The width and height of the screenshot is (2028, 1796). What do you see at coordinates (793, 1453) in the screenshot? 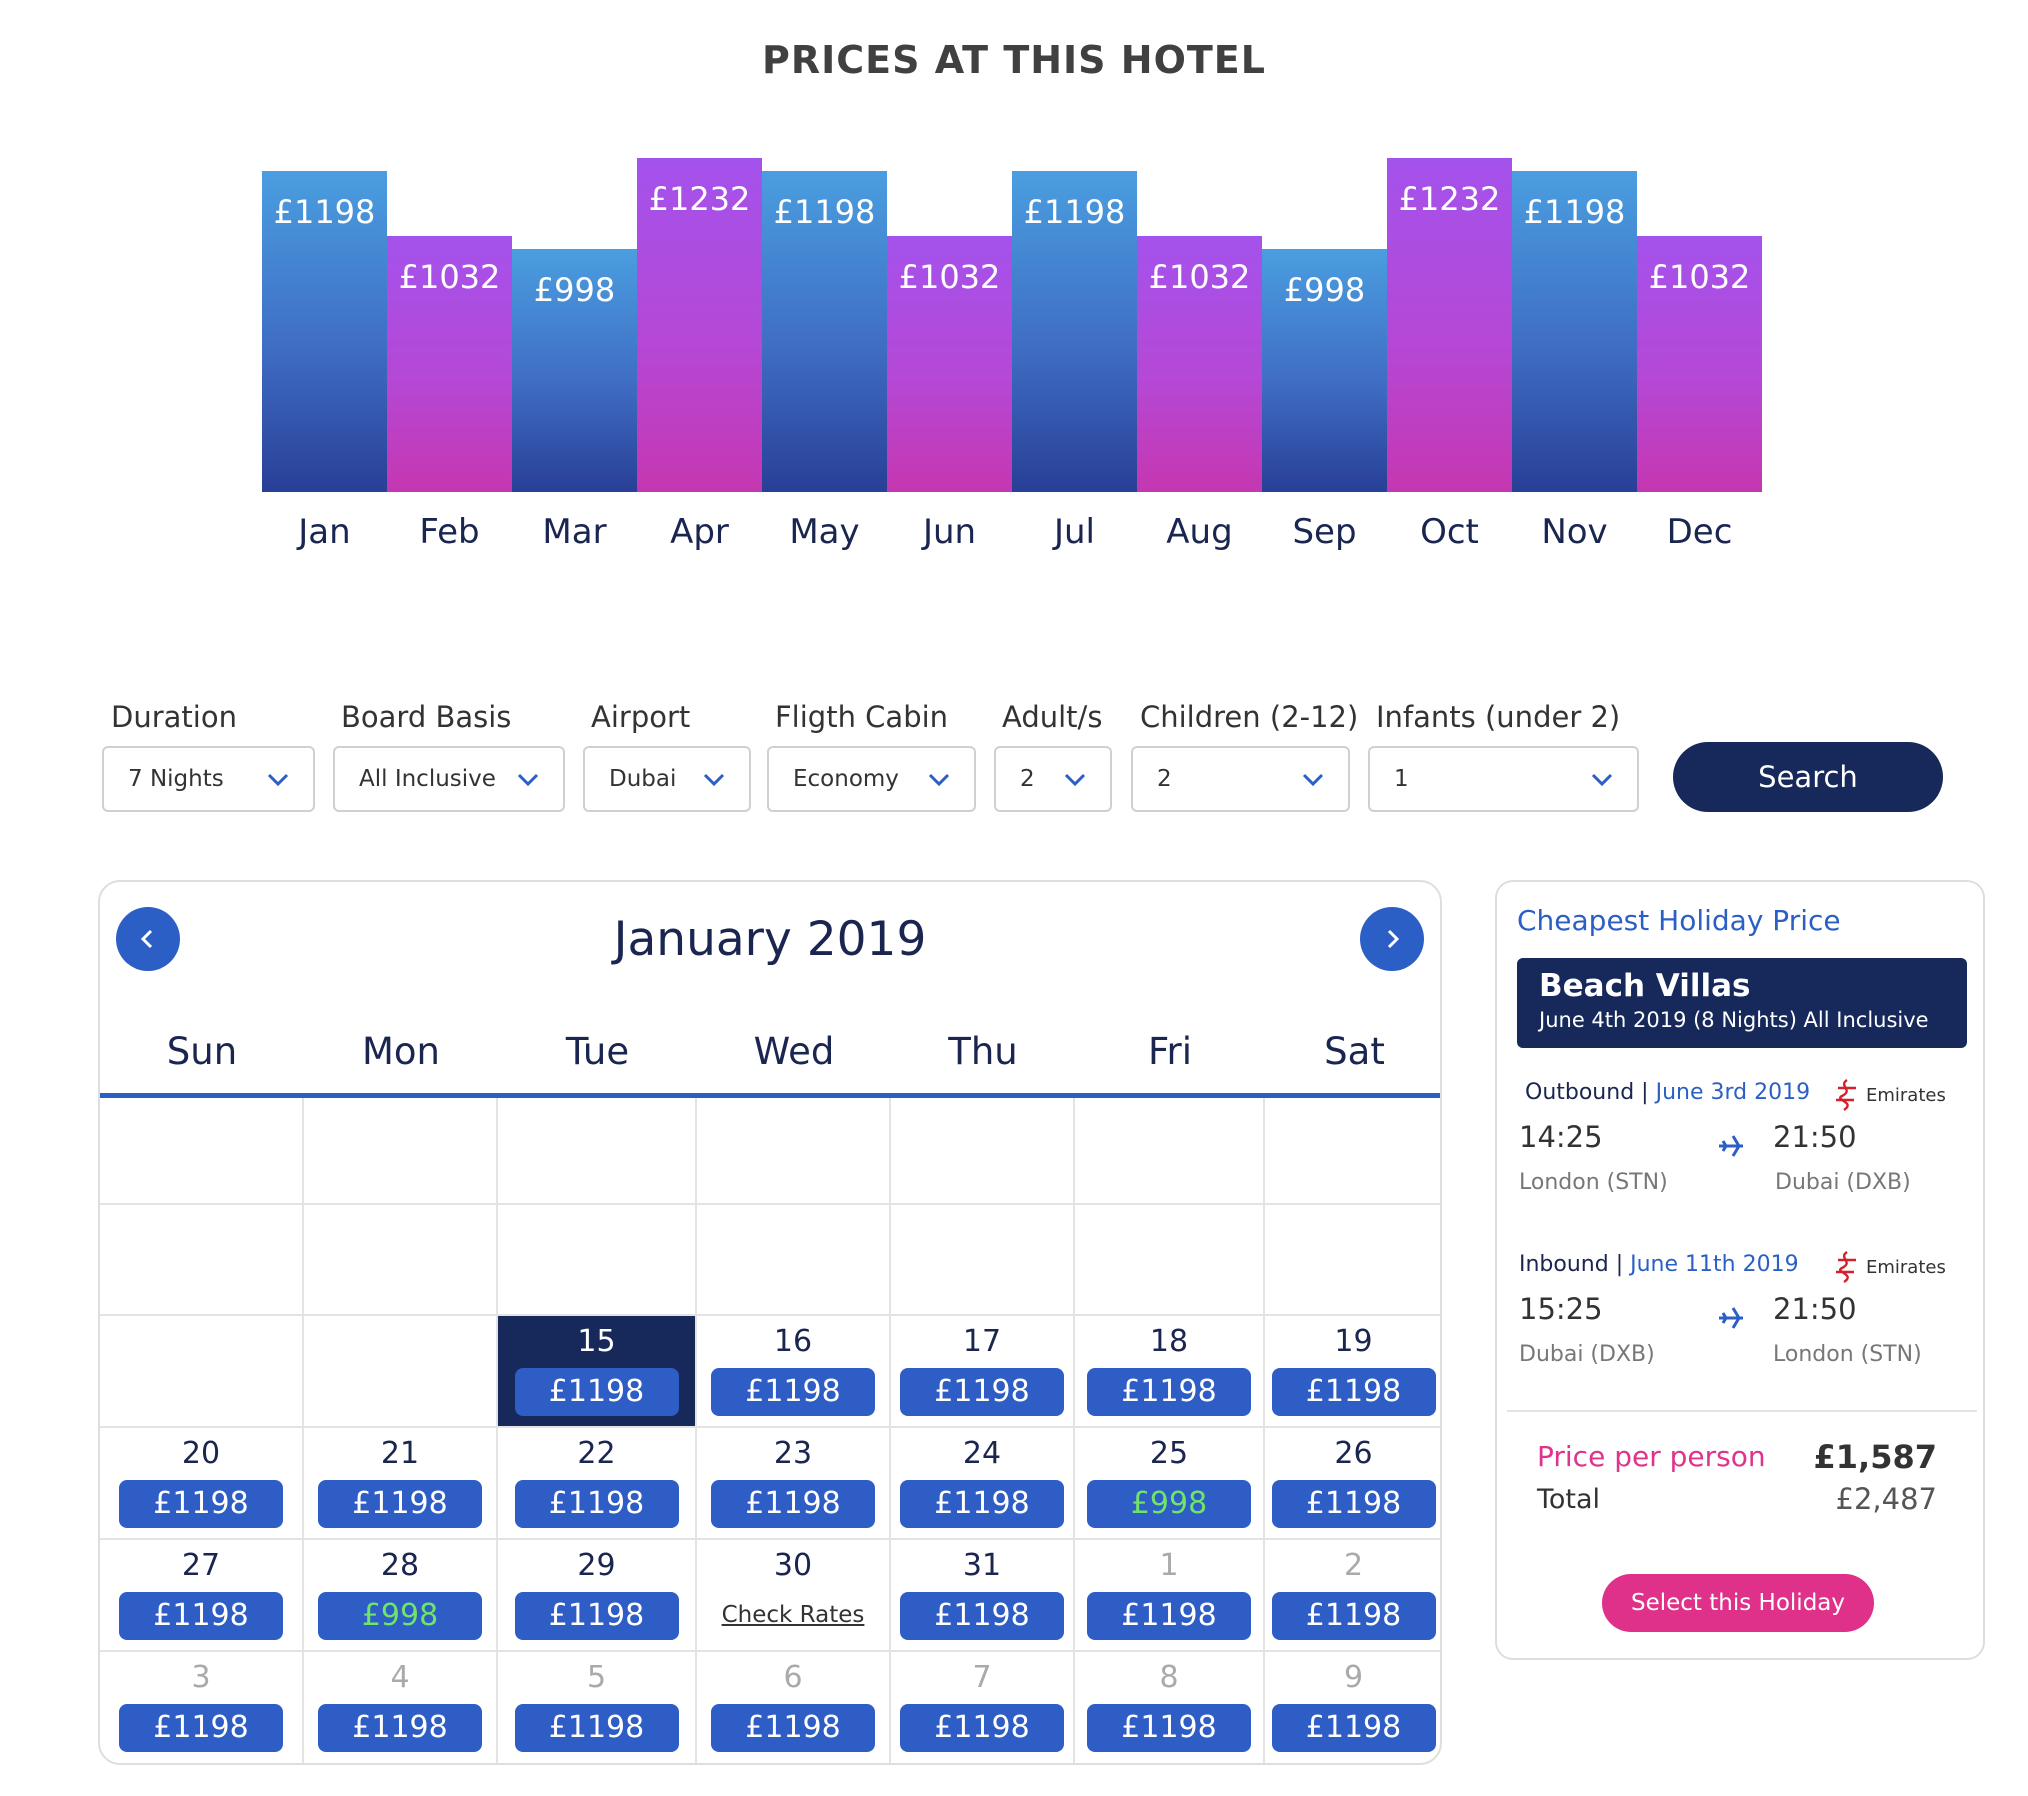
I see `day-number: 23` at bounding box center [793, 1453].